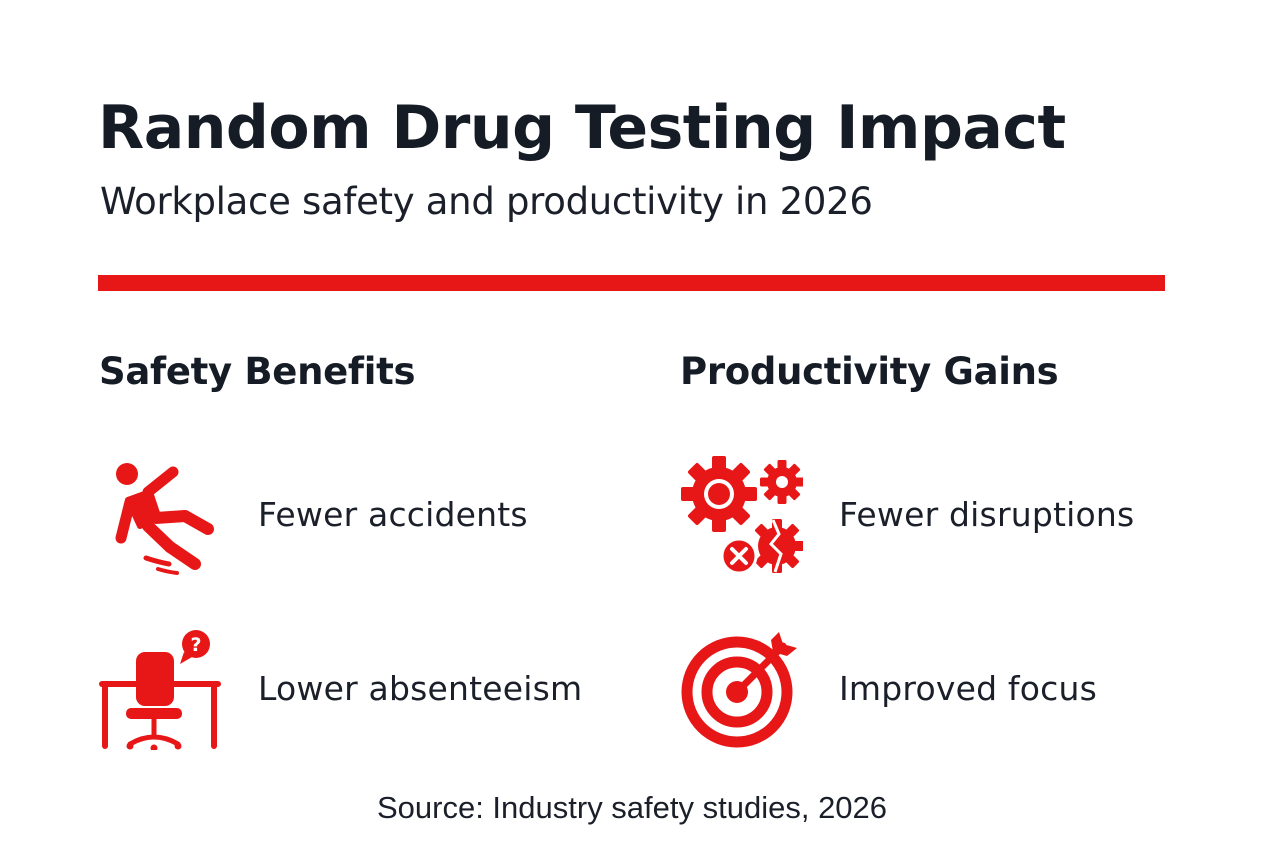 This screenshot has height=848, width=1264. I want to click on page-title: Random Drug Testing Impact, so click(582, 128).